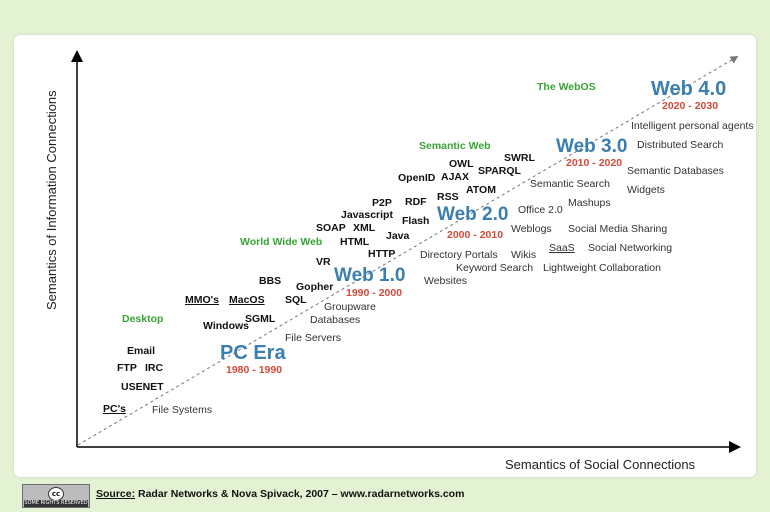 This screenshot has height=512, width=770. Describe the element at coordinates (182, 410) in the screenshot. I see `application-label: File Systems` at that location.